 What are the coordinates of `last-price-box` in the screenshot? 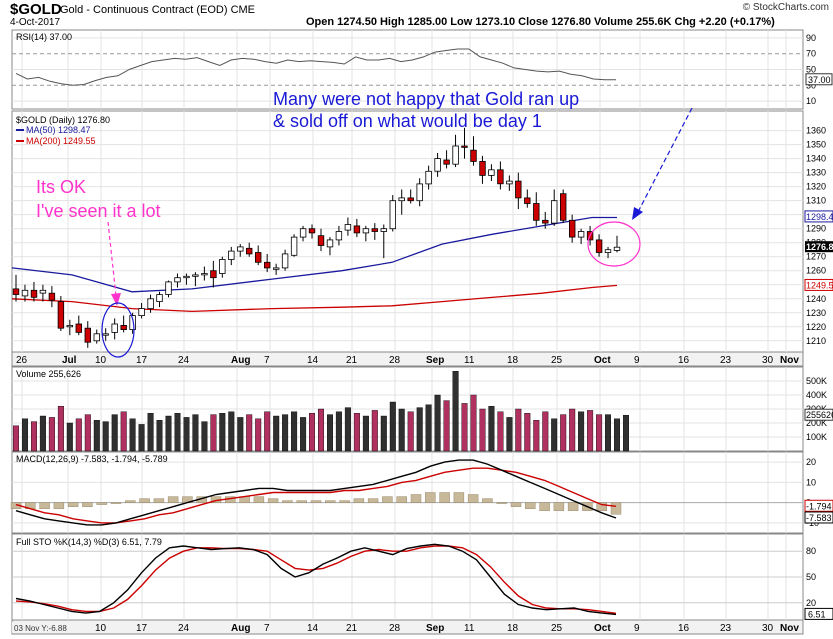 It's located at (819, 247).